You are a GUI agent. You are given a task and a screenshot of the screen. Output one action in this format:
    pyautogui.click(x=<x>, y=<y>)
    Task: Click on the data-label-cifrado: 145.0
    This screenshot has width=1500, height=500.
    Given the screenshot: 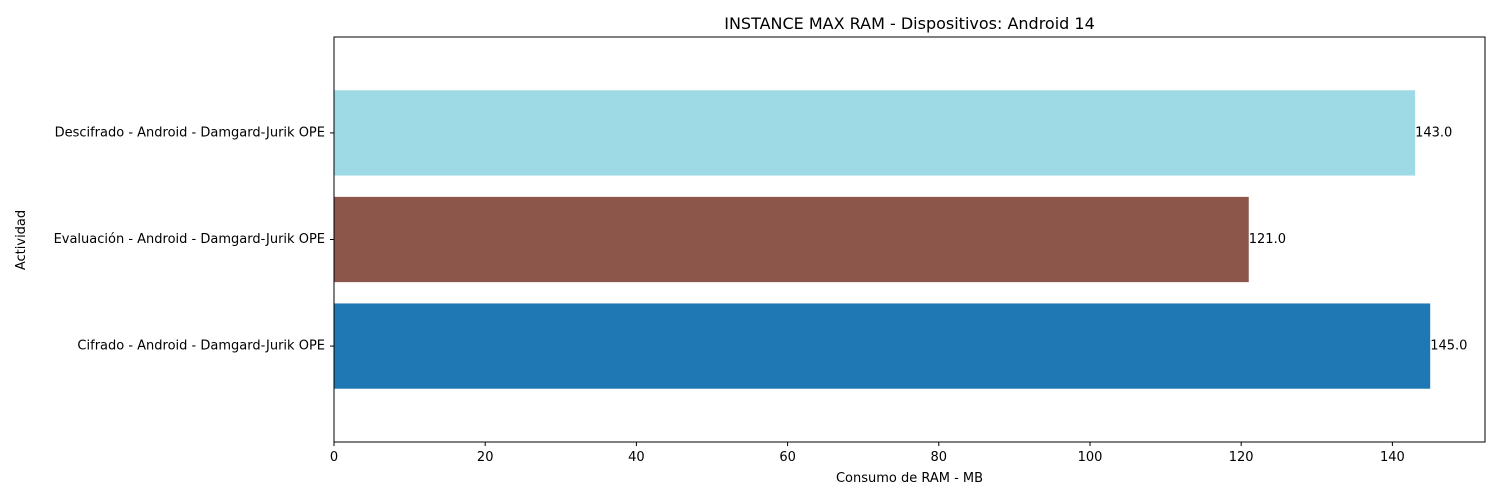 What is the action you would take?
    pyautogui.click(x=1448, y=346)
    